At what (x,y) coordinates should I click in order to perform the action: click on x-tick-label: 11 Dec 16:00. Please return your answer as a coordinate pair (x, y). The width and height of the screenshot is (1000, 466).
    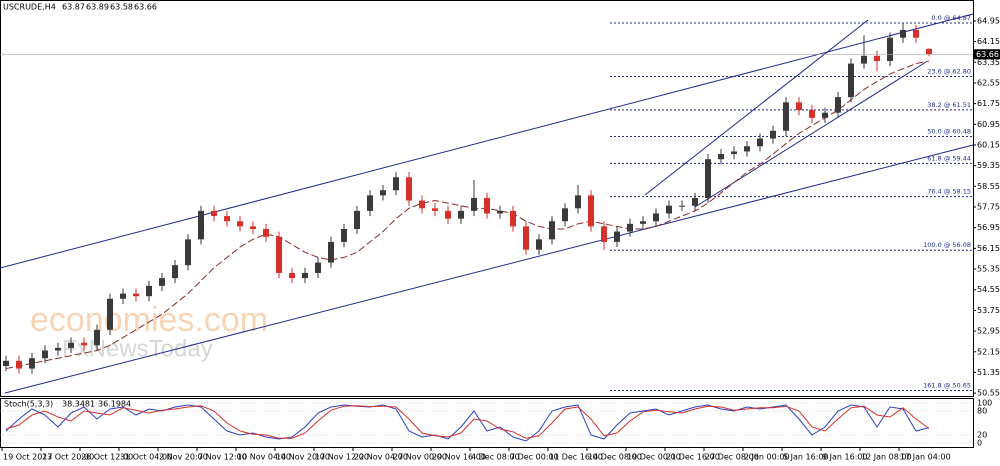
    Looking at the image, I should click on (576, 457).